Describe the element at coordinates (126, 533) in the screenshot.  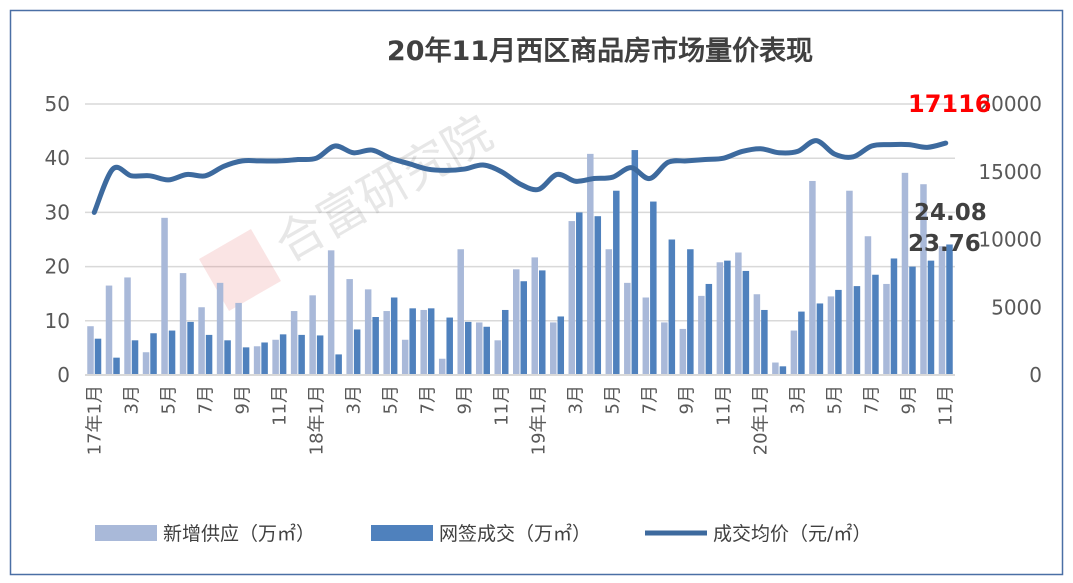
I see `legend-swatch-supply` at that location.